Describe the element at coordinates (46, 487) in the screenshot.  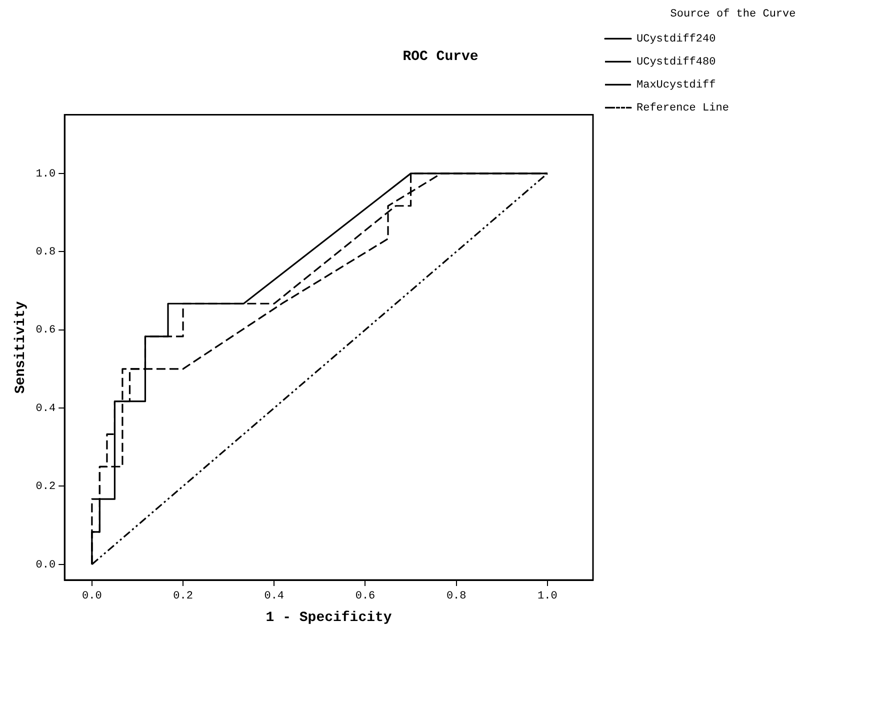
I see `y-tick-label: 0.2` at that location.